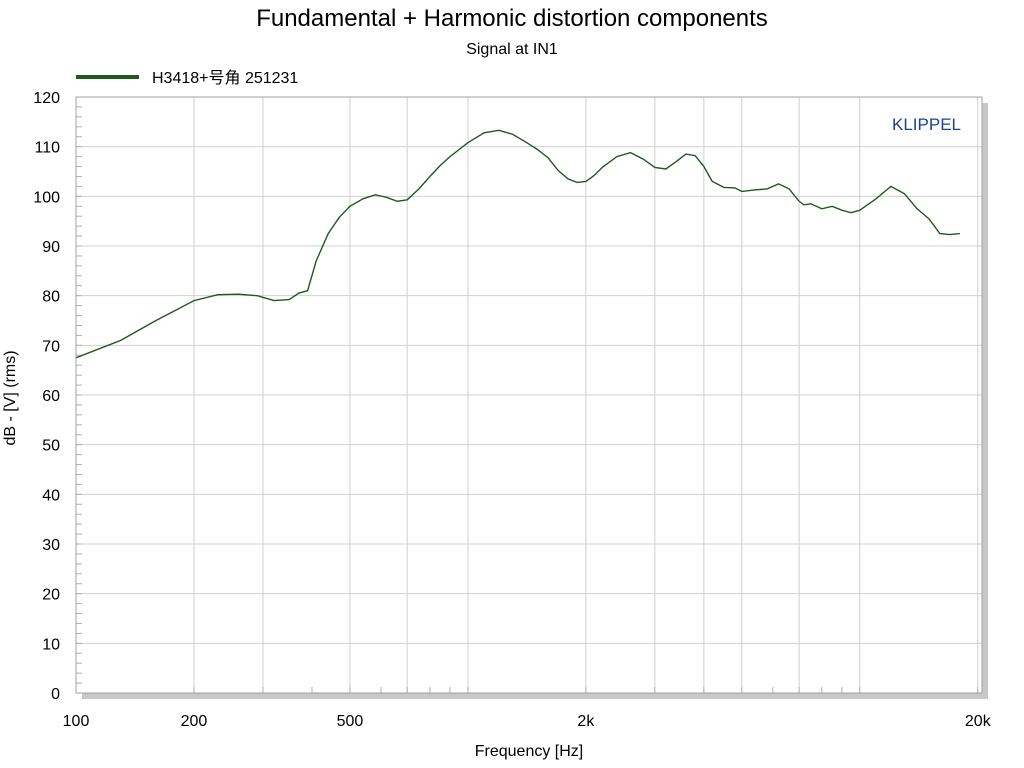  Describe the element at coordinates (46, 197) in the screenshot. I see `y-tick-label: 100` at that location.